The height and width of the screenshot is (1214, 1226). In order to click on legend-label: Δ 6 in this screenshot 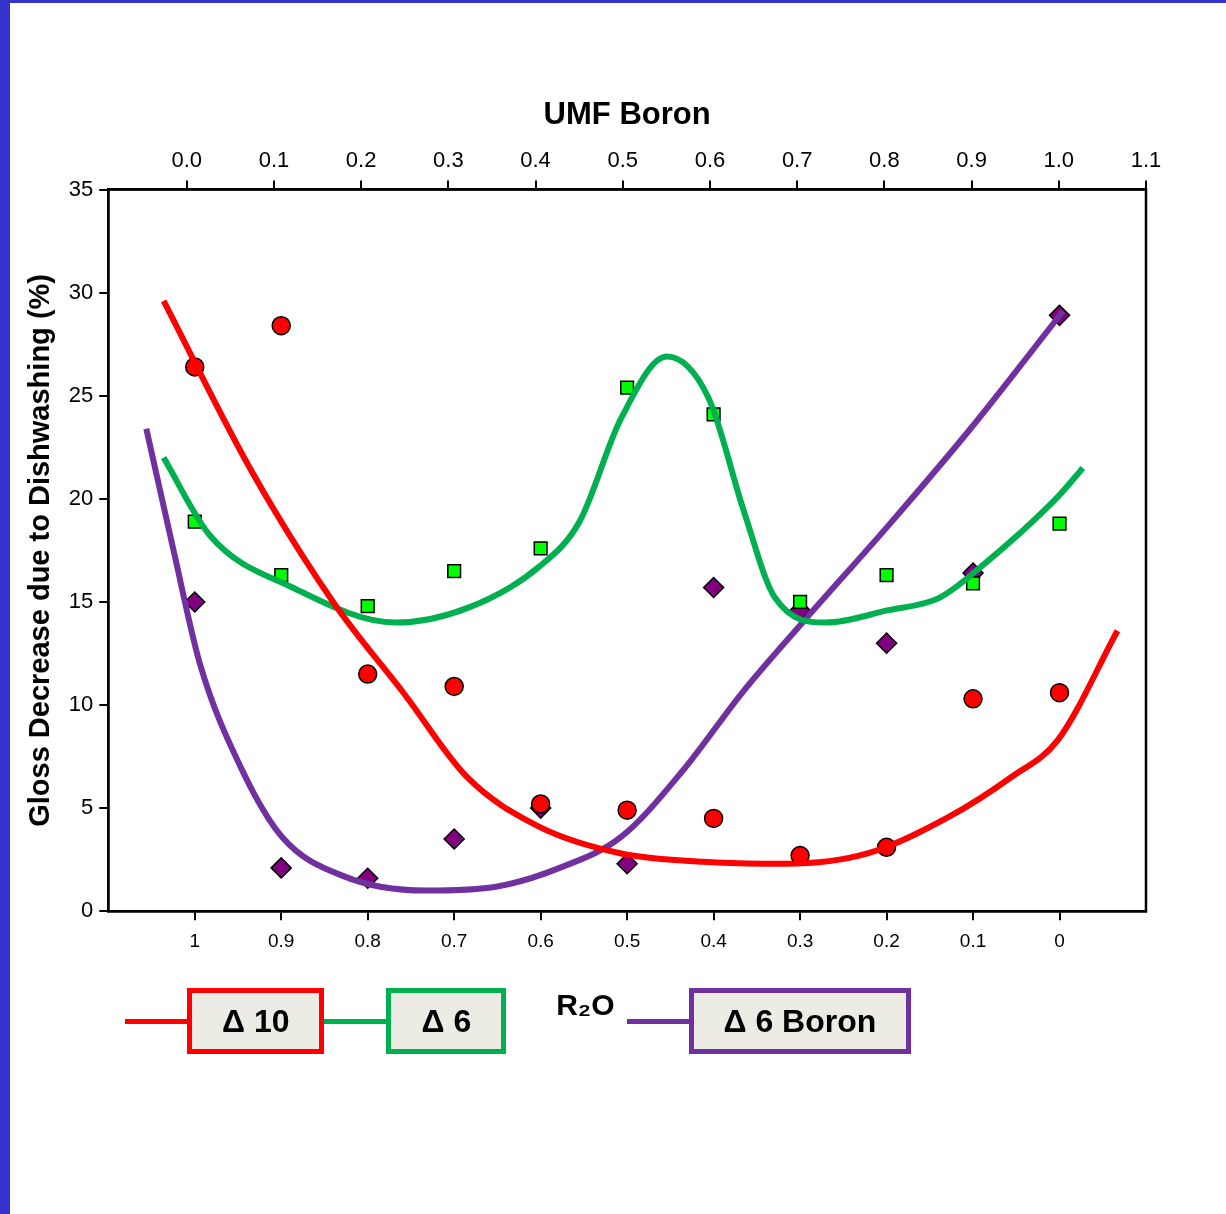, I will do `click(446, 1021)`.